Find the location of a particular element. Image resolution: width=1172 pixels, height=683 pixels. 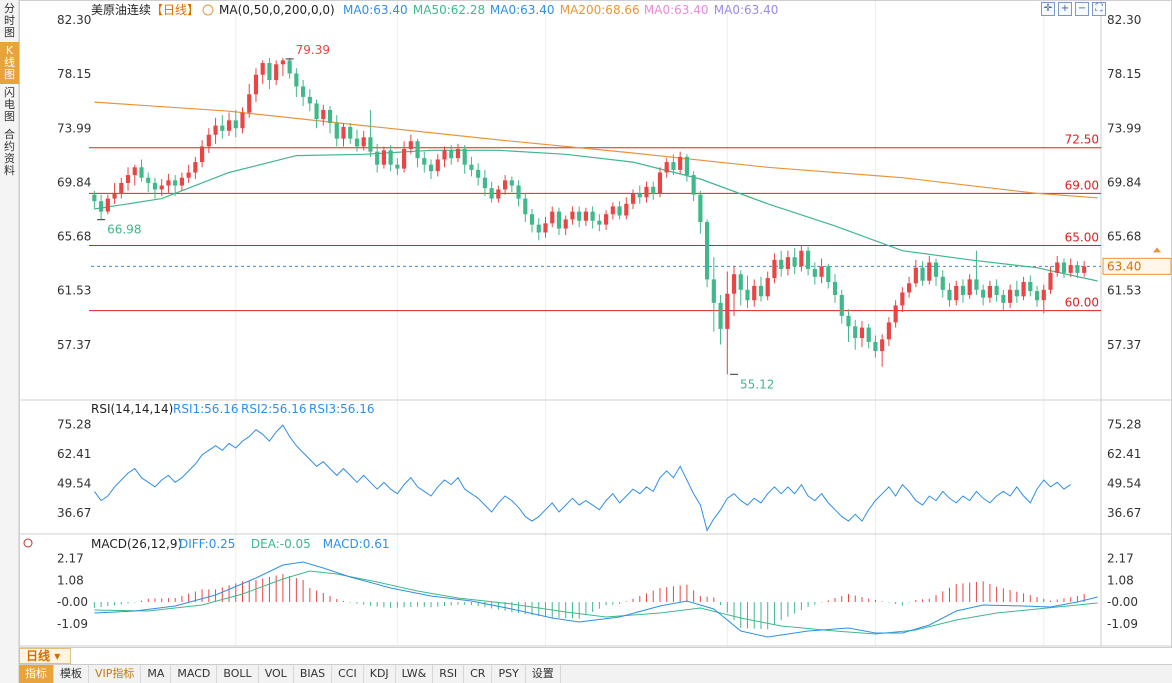

zoom-in-icon: + is located at coordinates (1065, 9).